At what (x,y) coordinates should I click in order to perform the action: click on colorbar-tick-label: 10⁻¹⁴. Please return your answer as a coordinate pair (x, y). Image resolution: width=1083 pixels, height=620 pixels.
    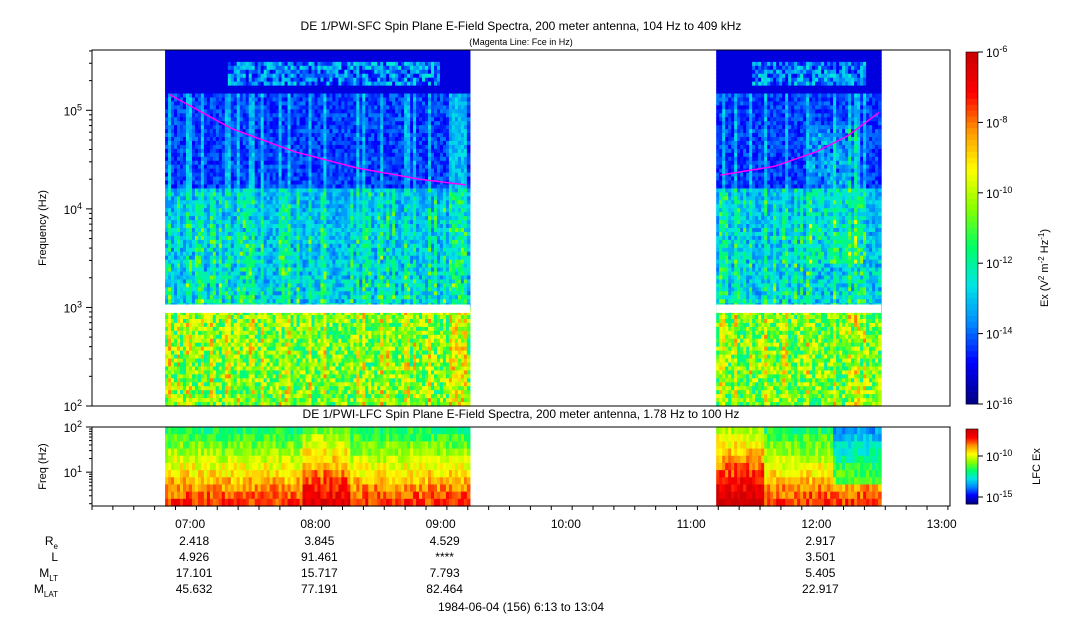
    Looking at the image, I should click on (999, 334).